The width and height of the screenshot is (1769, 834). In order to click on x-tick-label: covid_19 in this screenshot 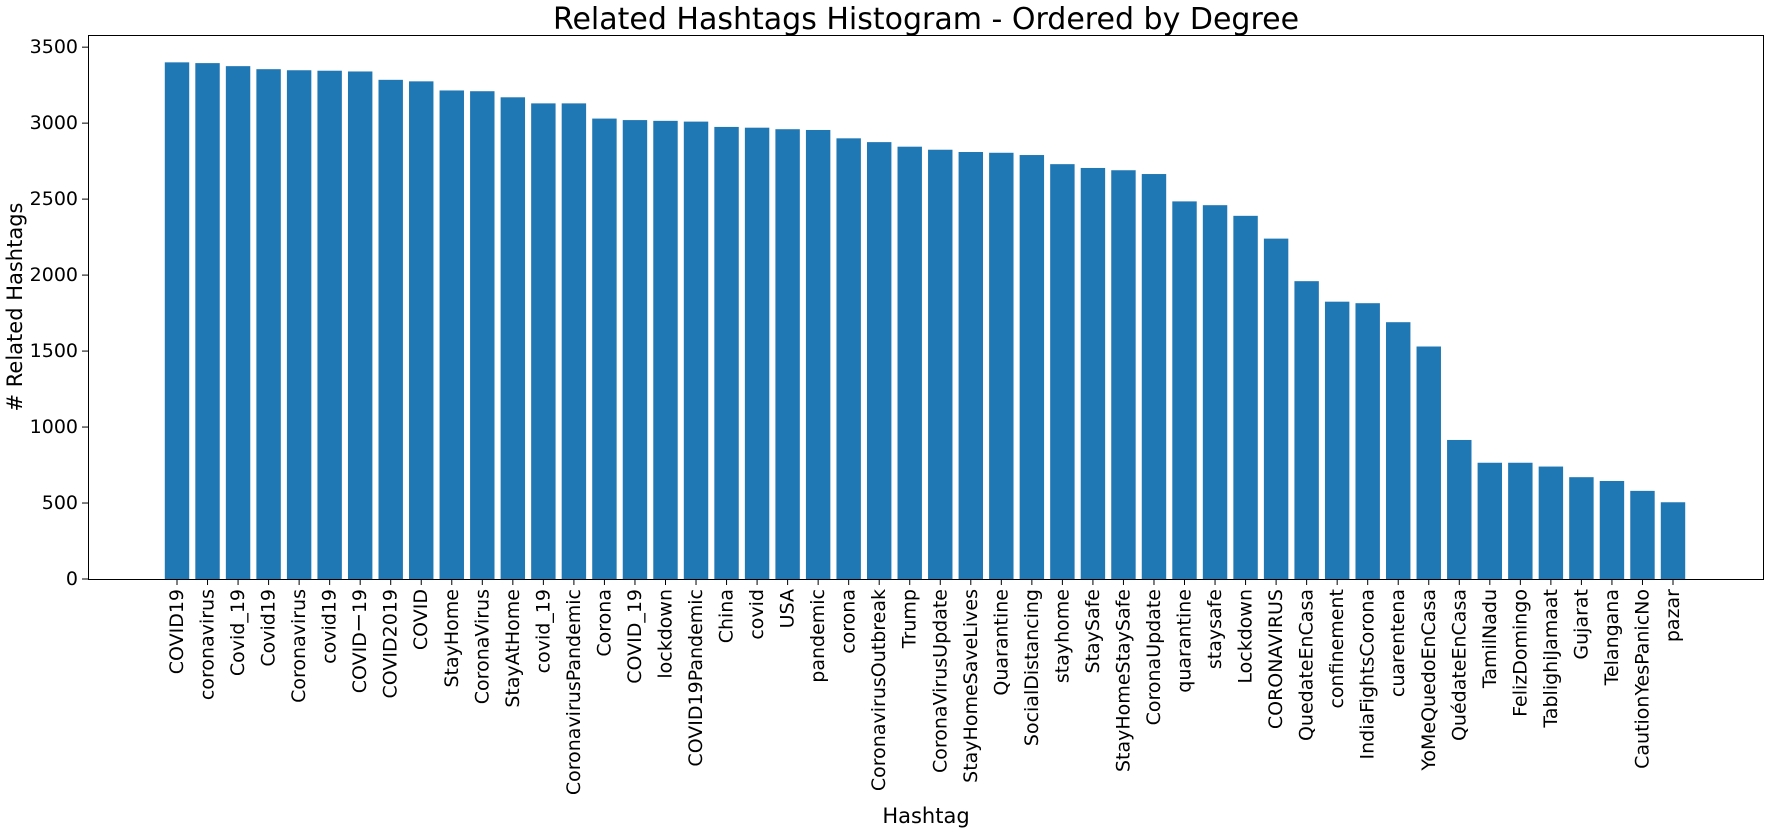, I will do `click(543, 631)`.